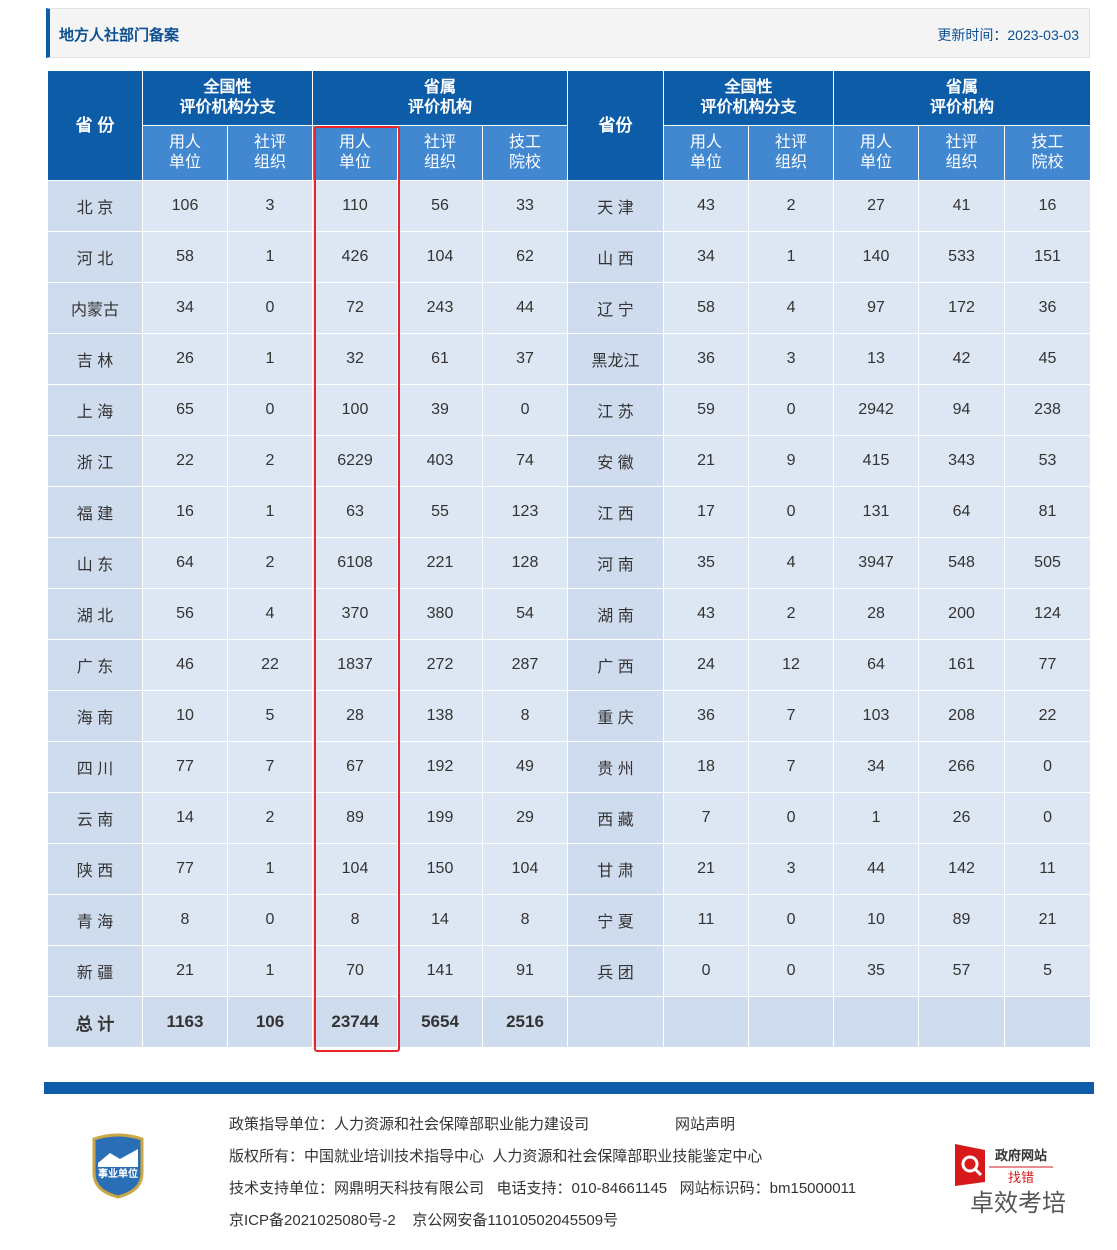 Image resolution: width=1117 pixels, height=1250 pixels. What do you see at coordinates (95, 767) in the screenshot?
I see `province-name: 四 川` at bounding box center [95, 767].